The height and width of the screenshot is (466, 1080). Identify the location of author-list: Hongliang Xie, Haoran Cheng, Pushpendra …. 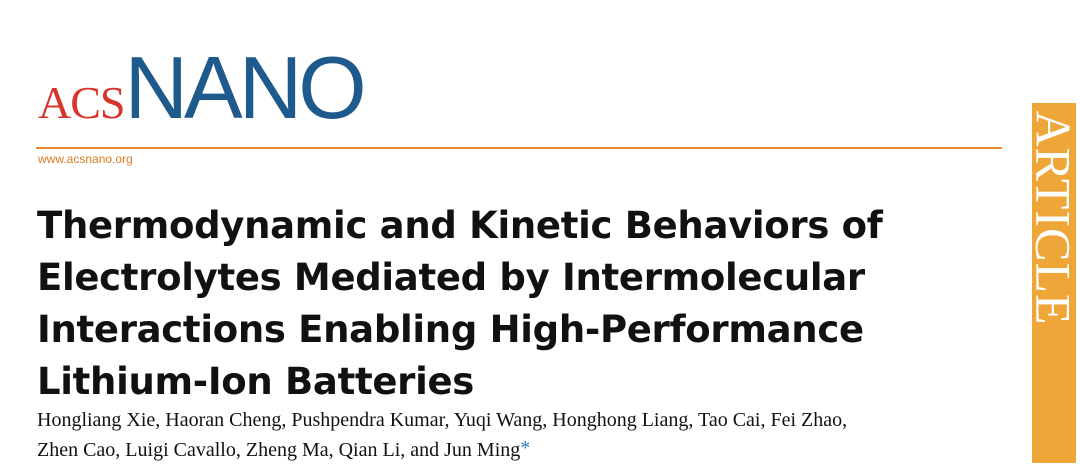
(524, 435).